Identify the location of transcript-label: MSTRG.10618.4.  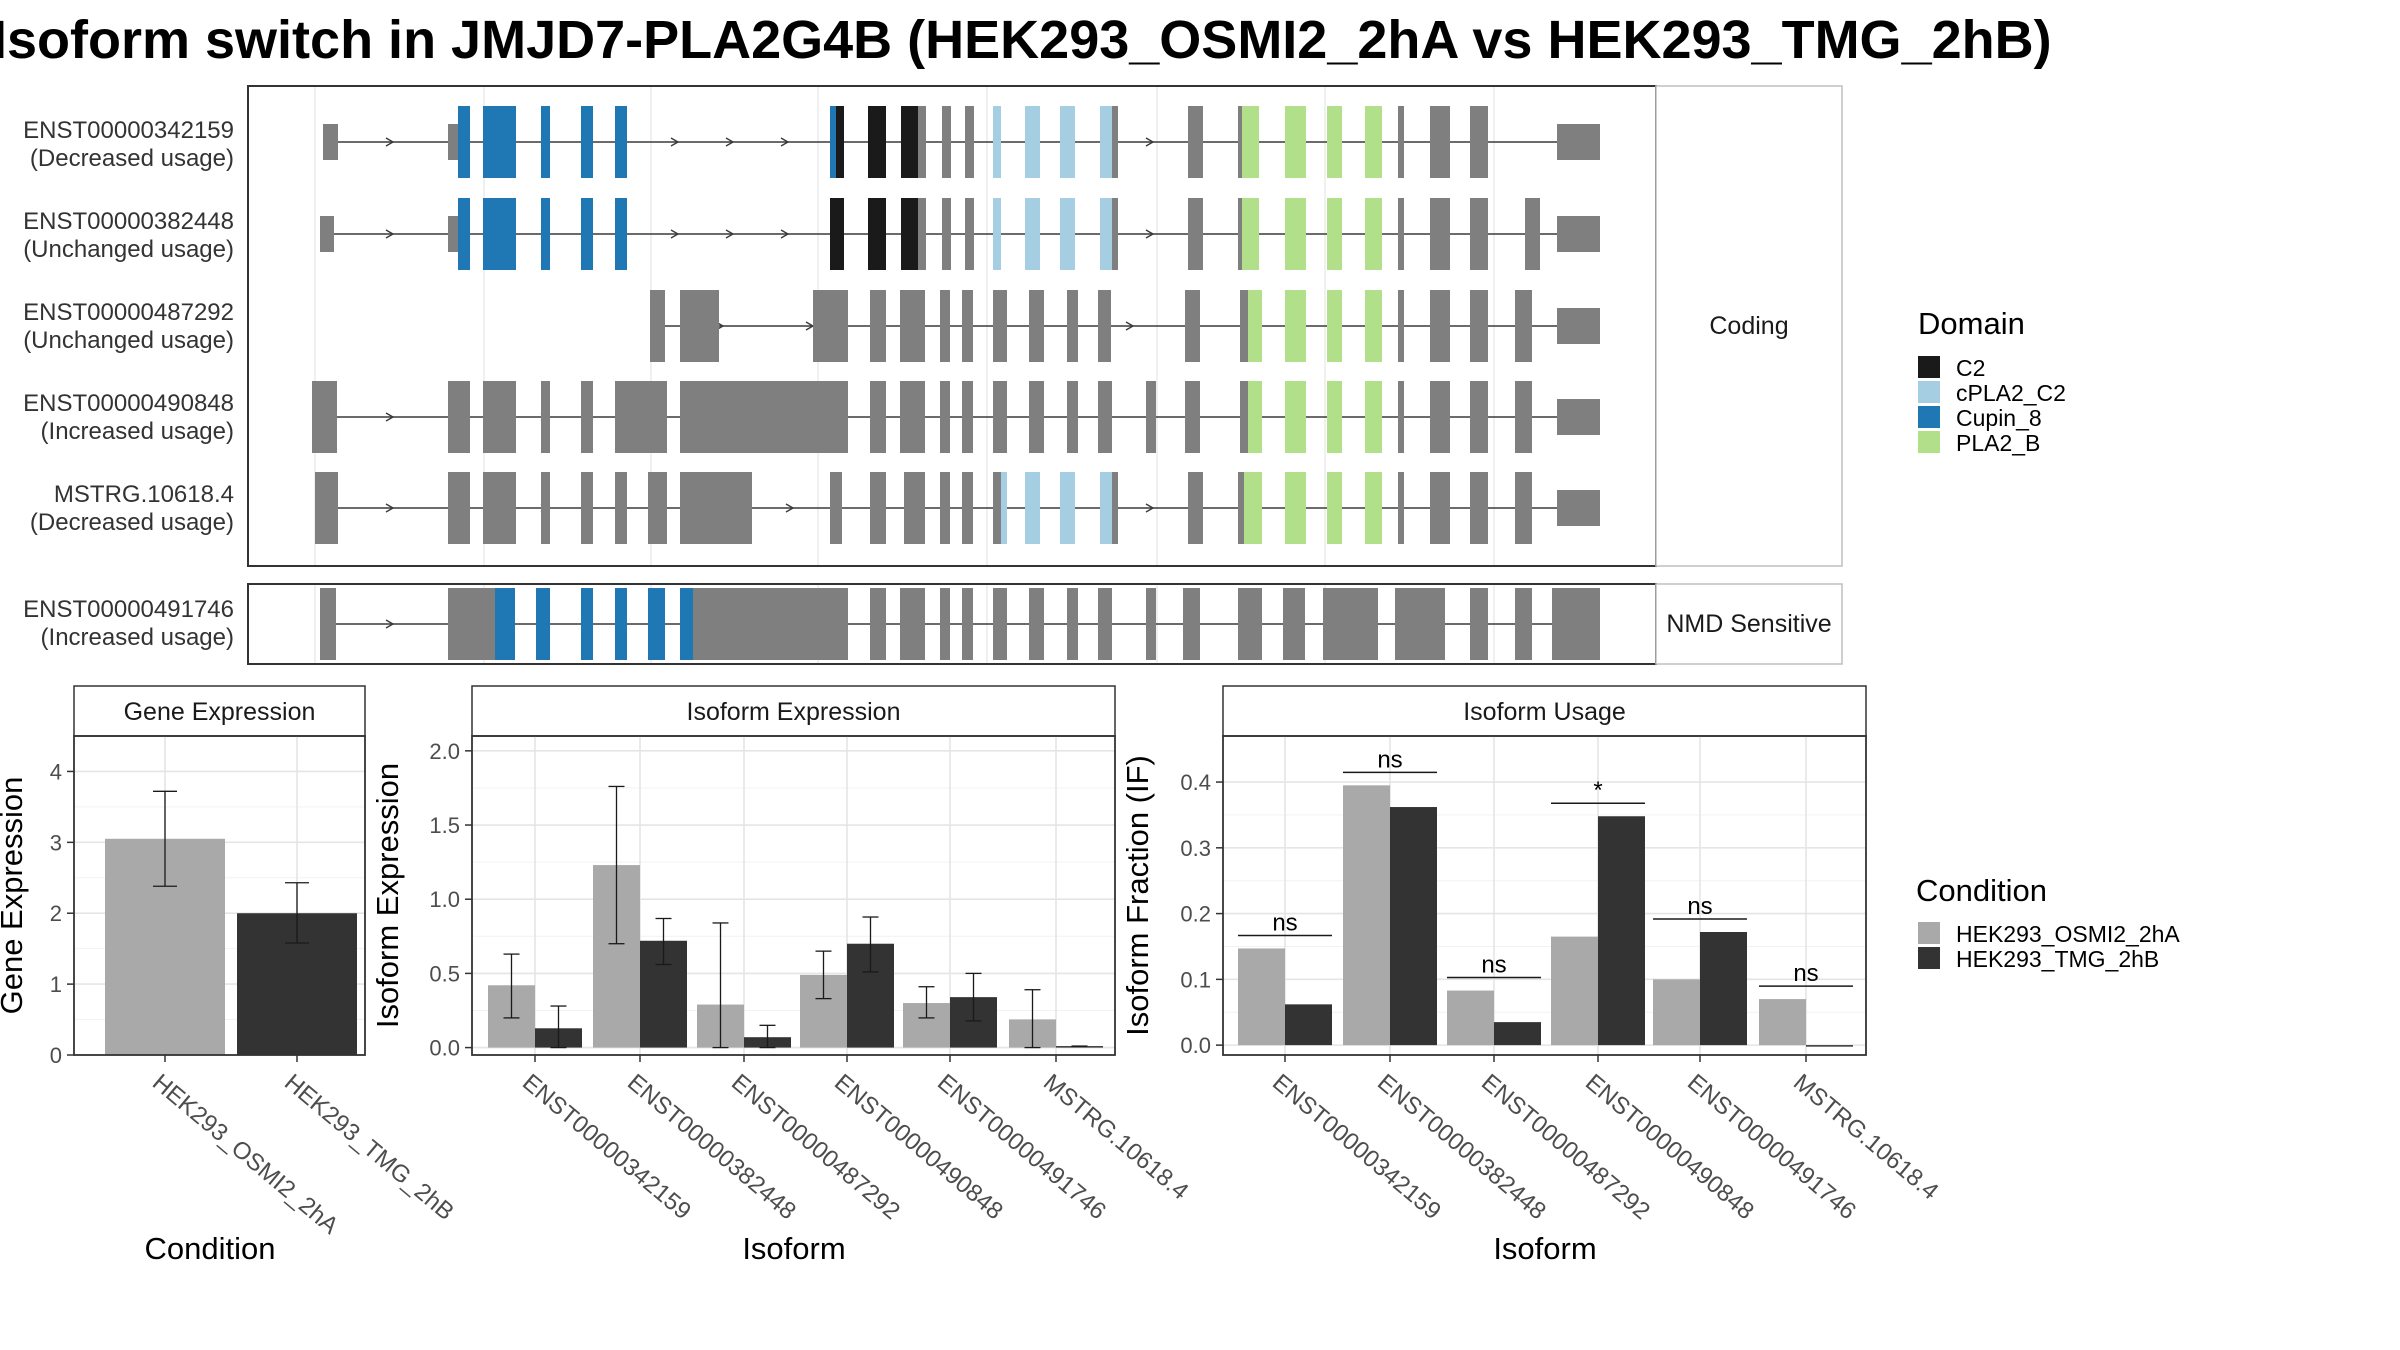
(144, 494).